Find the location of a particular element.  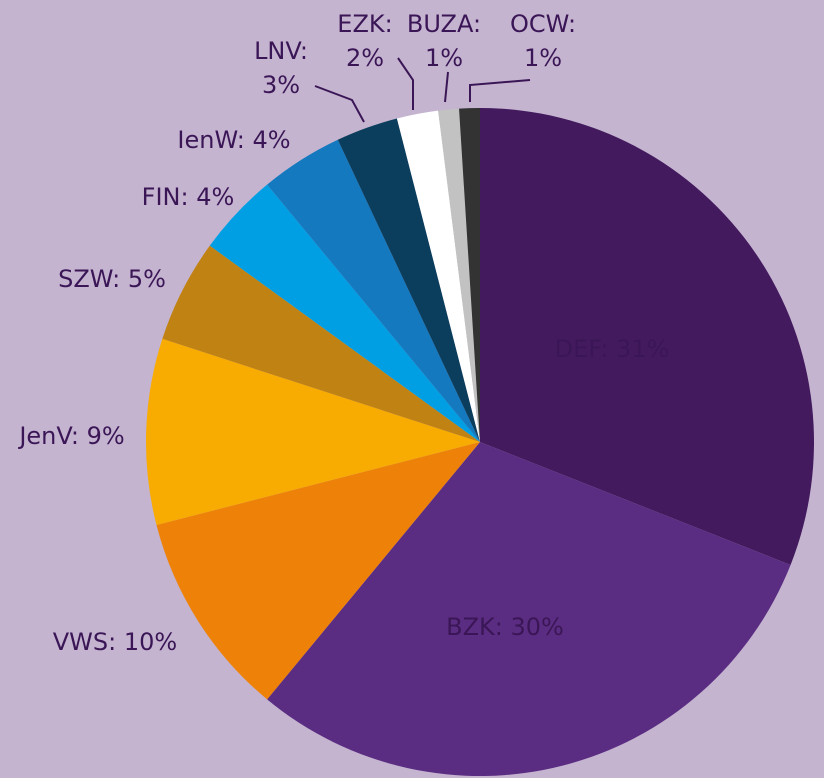

slice-label: FIN: 4% is located at coordinates (188, 197).